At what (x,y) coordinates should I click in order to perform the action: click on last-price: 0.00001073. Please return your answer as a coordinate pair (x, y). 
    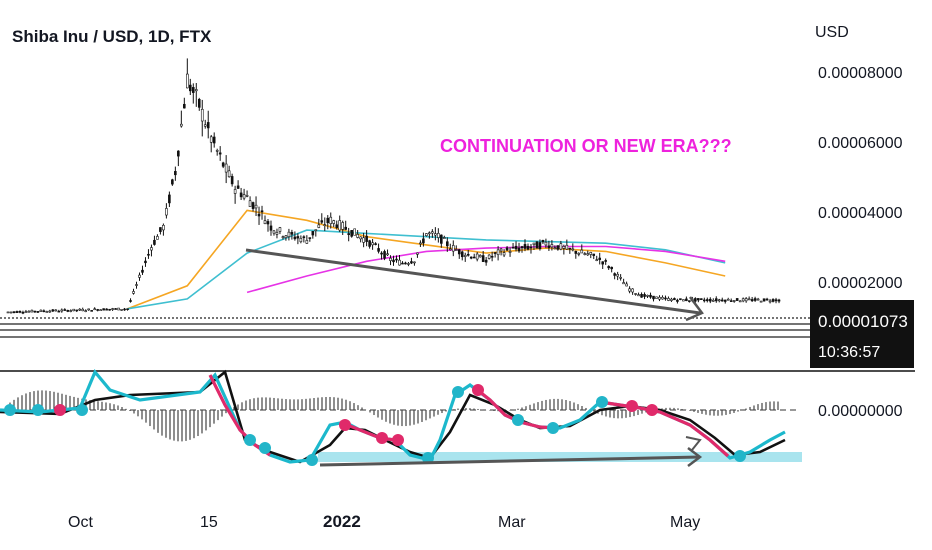
    Looking at the image, I should click on (863, 321).